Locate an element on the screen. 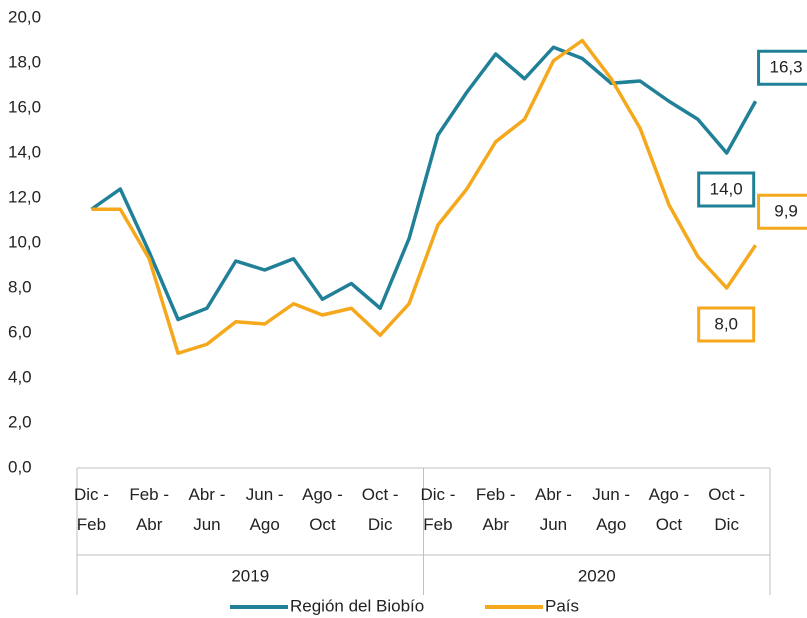 The height and width of the screenshot is (618, 807). data-label: 16,3 is located at coordinates (786, 67).